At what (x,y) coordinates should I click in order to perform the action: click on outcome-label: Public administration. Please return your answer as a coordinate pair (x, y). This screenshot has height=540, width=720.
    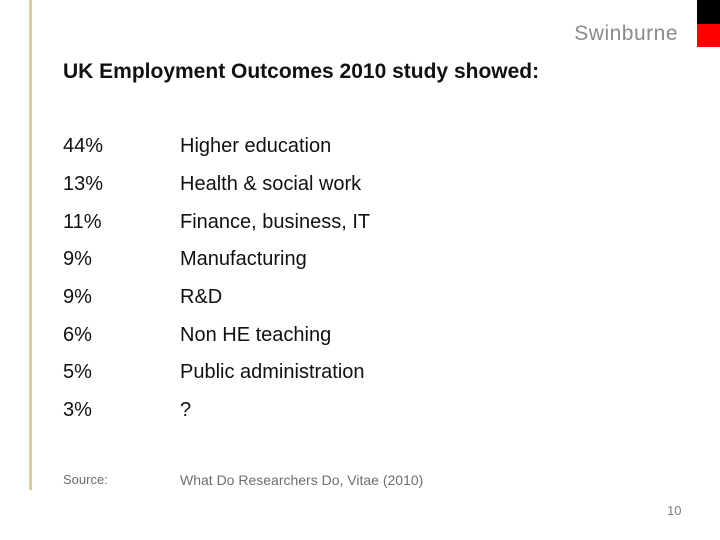
    Looking at the image, I should click on (272, 372).